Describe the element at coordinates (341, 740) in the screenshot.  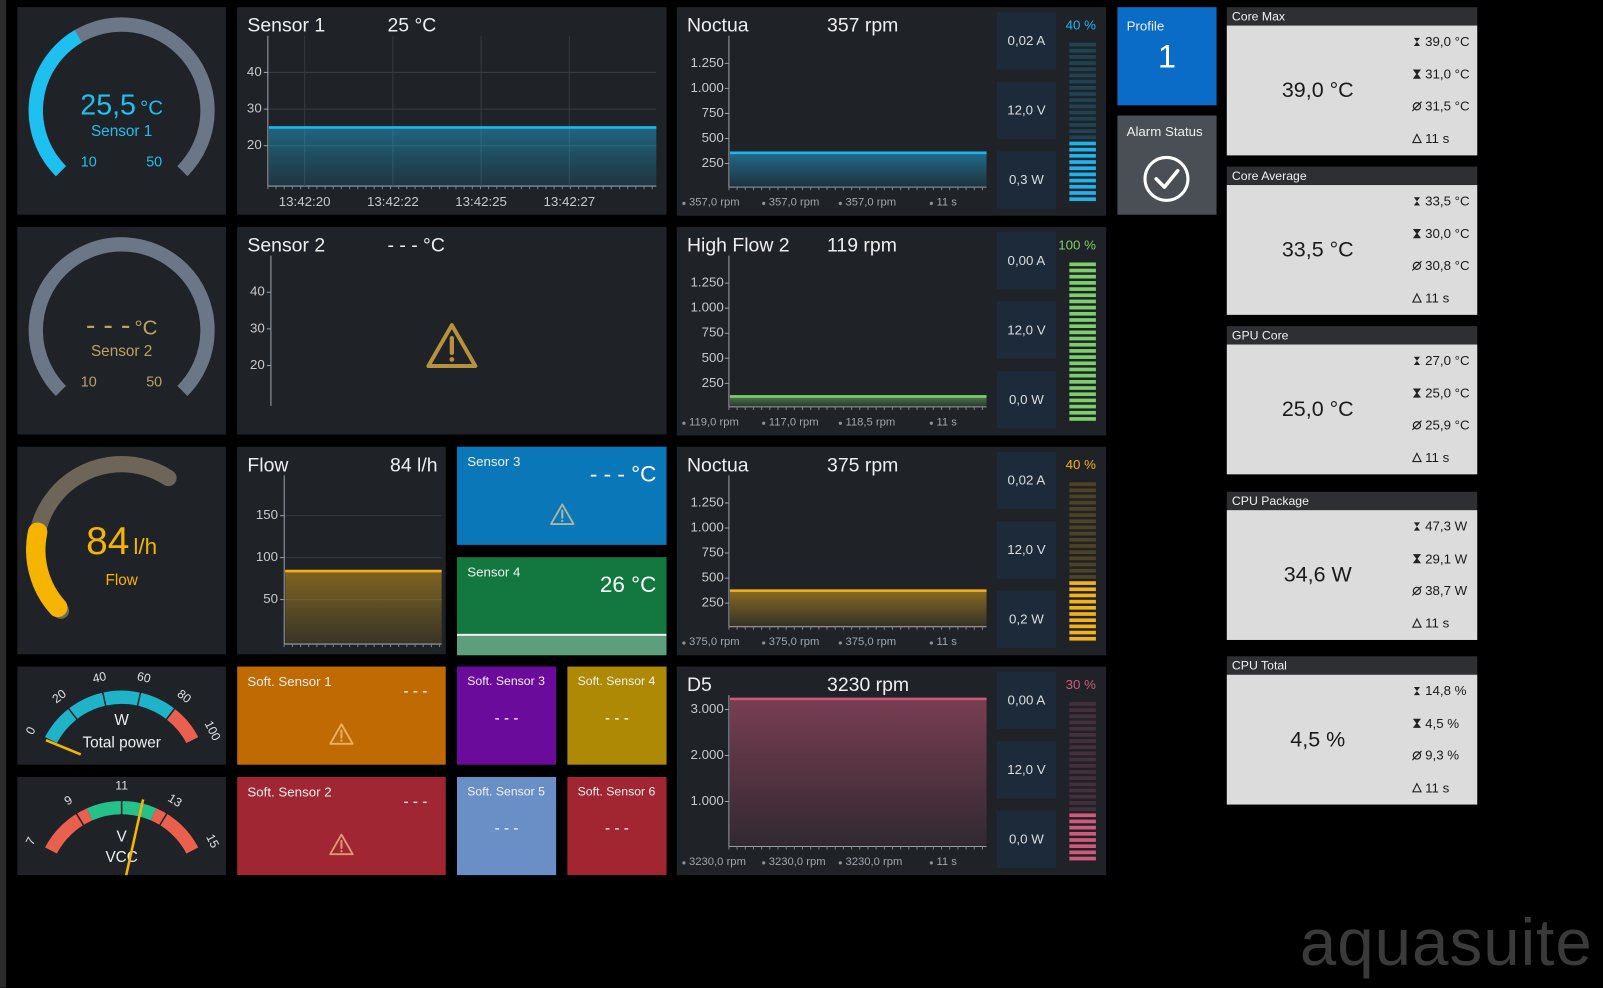
I see `warning-icon-dot` at that location.